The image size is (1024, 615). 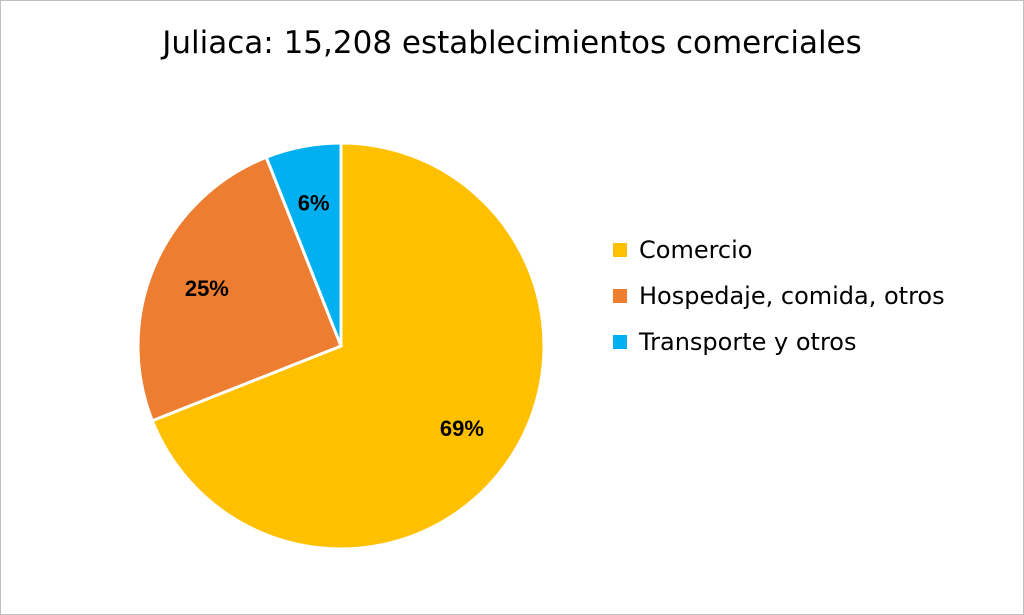 I want to click on data-label-0: 69%, so click(x=462, y=428).